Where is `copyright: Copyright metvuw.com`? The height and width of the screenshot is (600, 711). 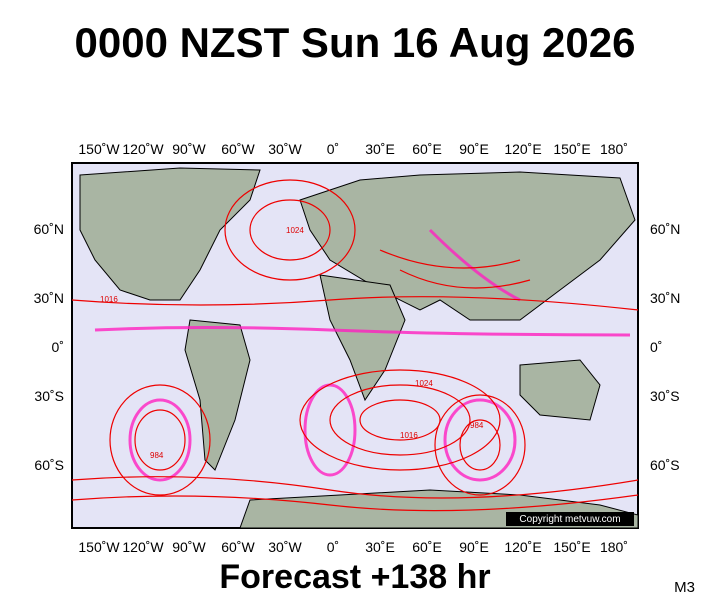 copyright: Copyright metvuw.com is located at coordinates (569, 519).